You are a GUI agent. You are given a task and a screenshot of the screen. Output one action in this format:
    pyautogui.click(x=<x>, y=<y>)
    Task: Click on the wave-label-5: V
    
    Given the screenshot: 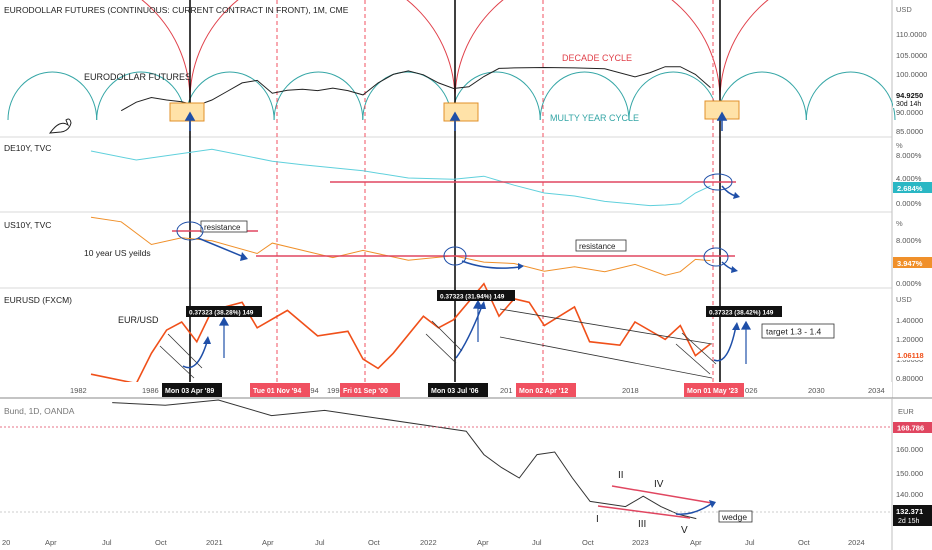 What is the action you would take?
    pyautogui.click(x=684, y=530)
    